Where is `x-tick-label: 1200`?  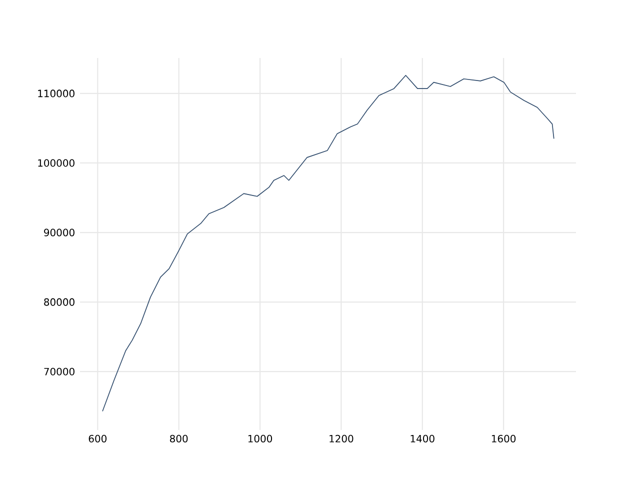
x-tick-label: 1200 is located at coordinates (342, 438).